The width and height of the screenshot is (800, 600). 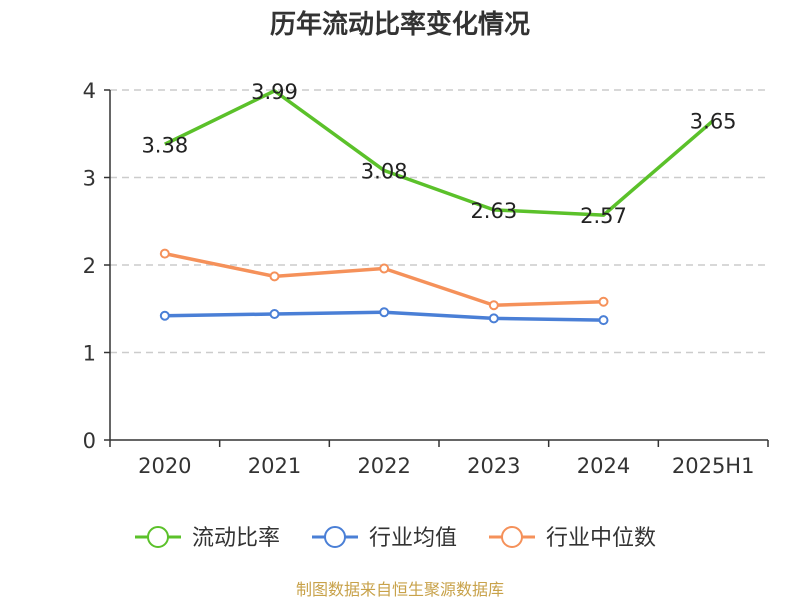 I want to click on y-tick-label: 3, so click(x=89, y=179).